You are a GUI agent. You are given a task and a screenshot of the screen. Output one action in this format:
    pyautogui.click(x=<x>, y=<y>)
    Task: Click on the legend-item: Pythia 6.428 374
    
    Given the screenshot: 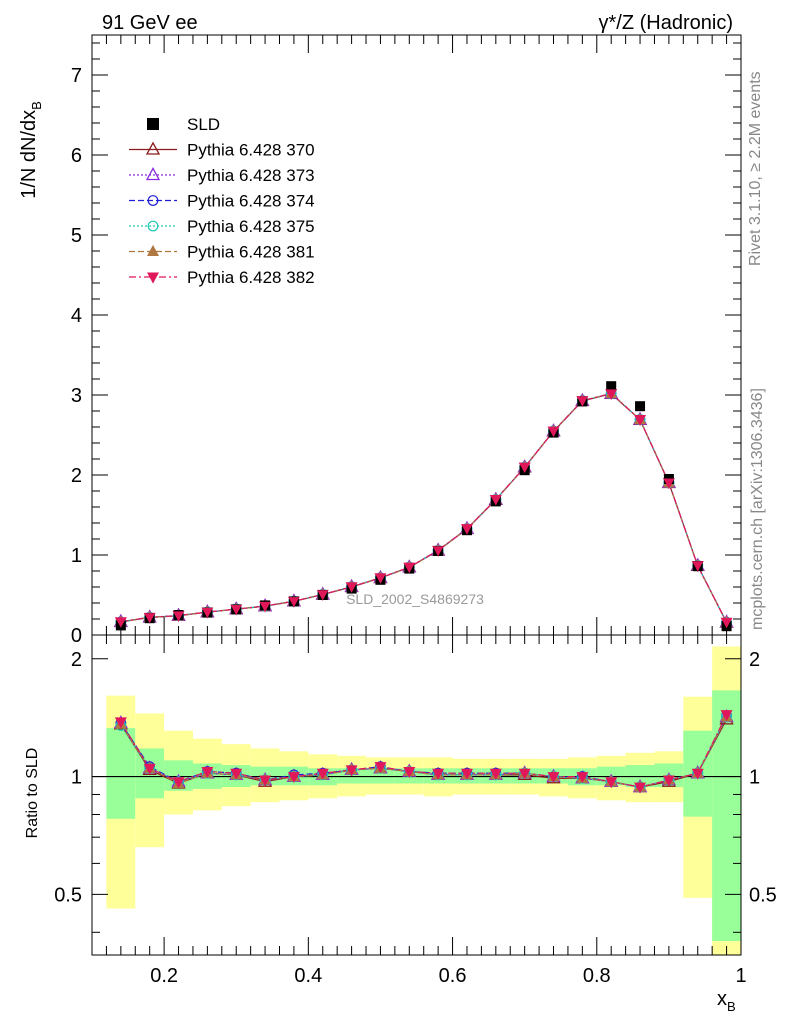 What is the action you would take?
    pyautogui.click(x=222, y=201)
    